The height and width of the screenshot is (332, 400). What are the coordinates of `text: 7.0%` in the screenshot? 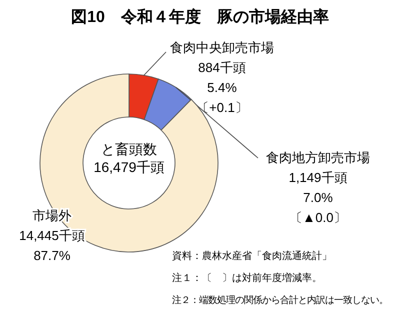 It's located at (318, 197).